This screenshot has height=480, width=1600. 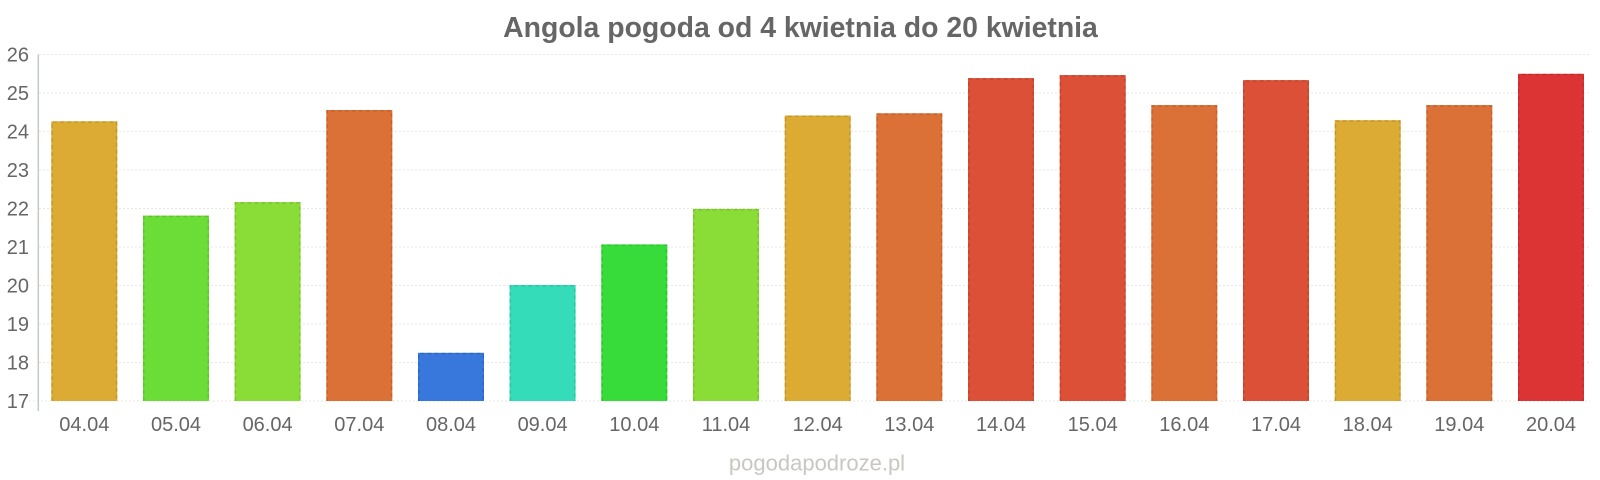 I want to click on svg-text: 12.04, so click(x=818, y=425).